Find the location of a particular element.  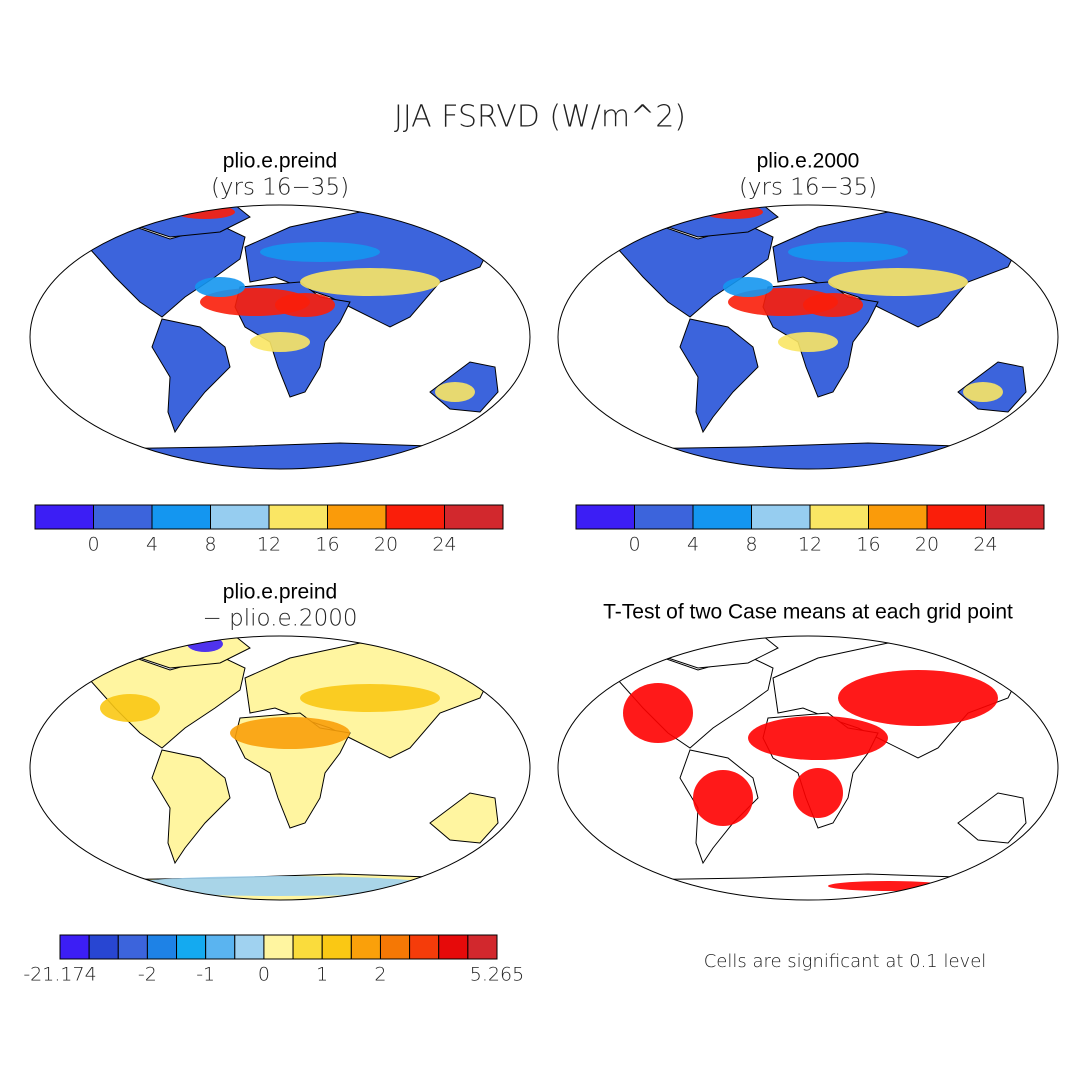

significance-map is located at coordinates (809, 768).